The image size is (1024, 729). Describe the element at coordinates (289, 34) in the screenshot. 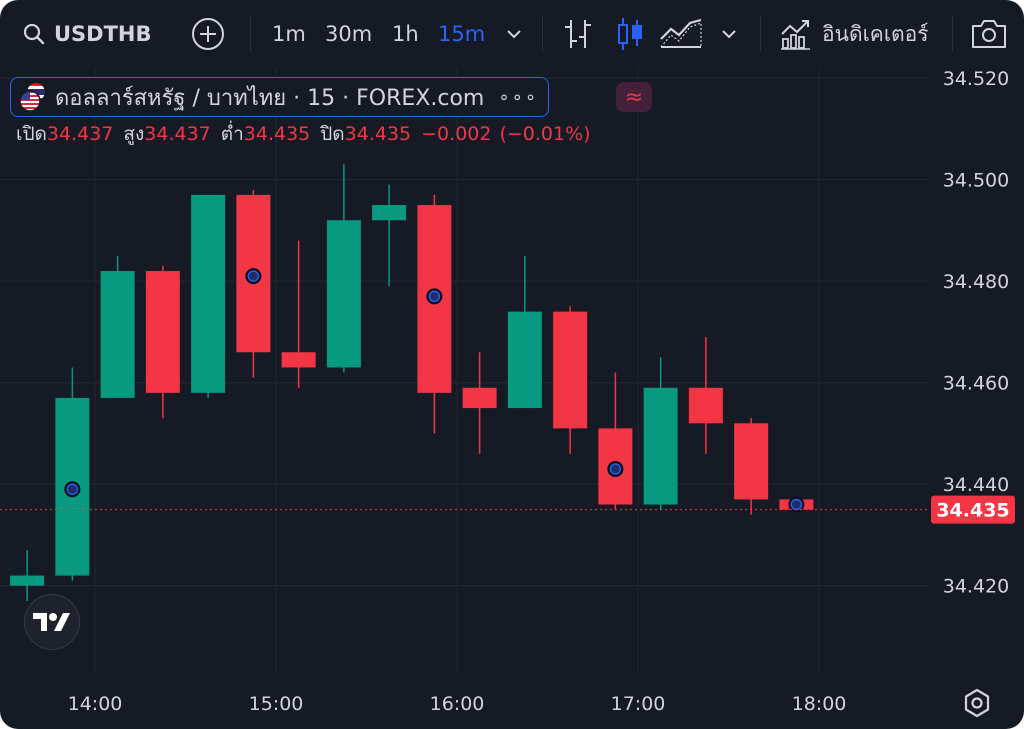

I see `interval-1m: 1m` at that location.